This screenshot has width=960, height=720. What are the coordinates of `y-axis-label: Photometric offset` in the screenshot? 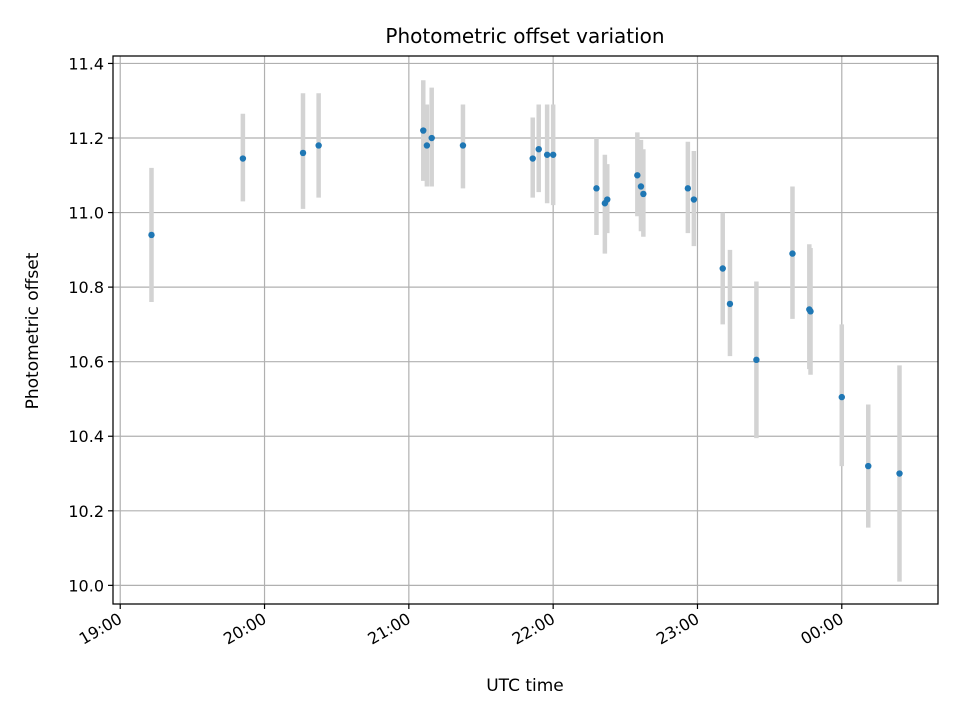 It's located at (33, 330).